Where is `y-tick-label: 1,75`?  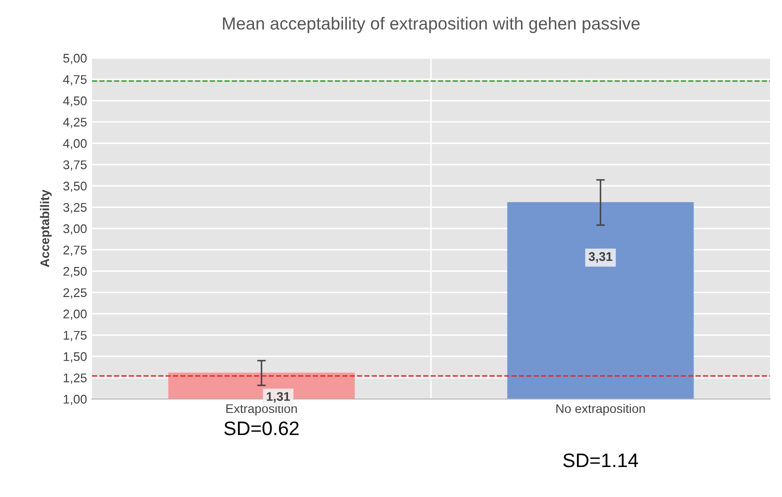 y-tick-label: 1,75 is located at coordinates (75, 336).